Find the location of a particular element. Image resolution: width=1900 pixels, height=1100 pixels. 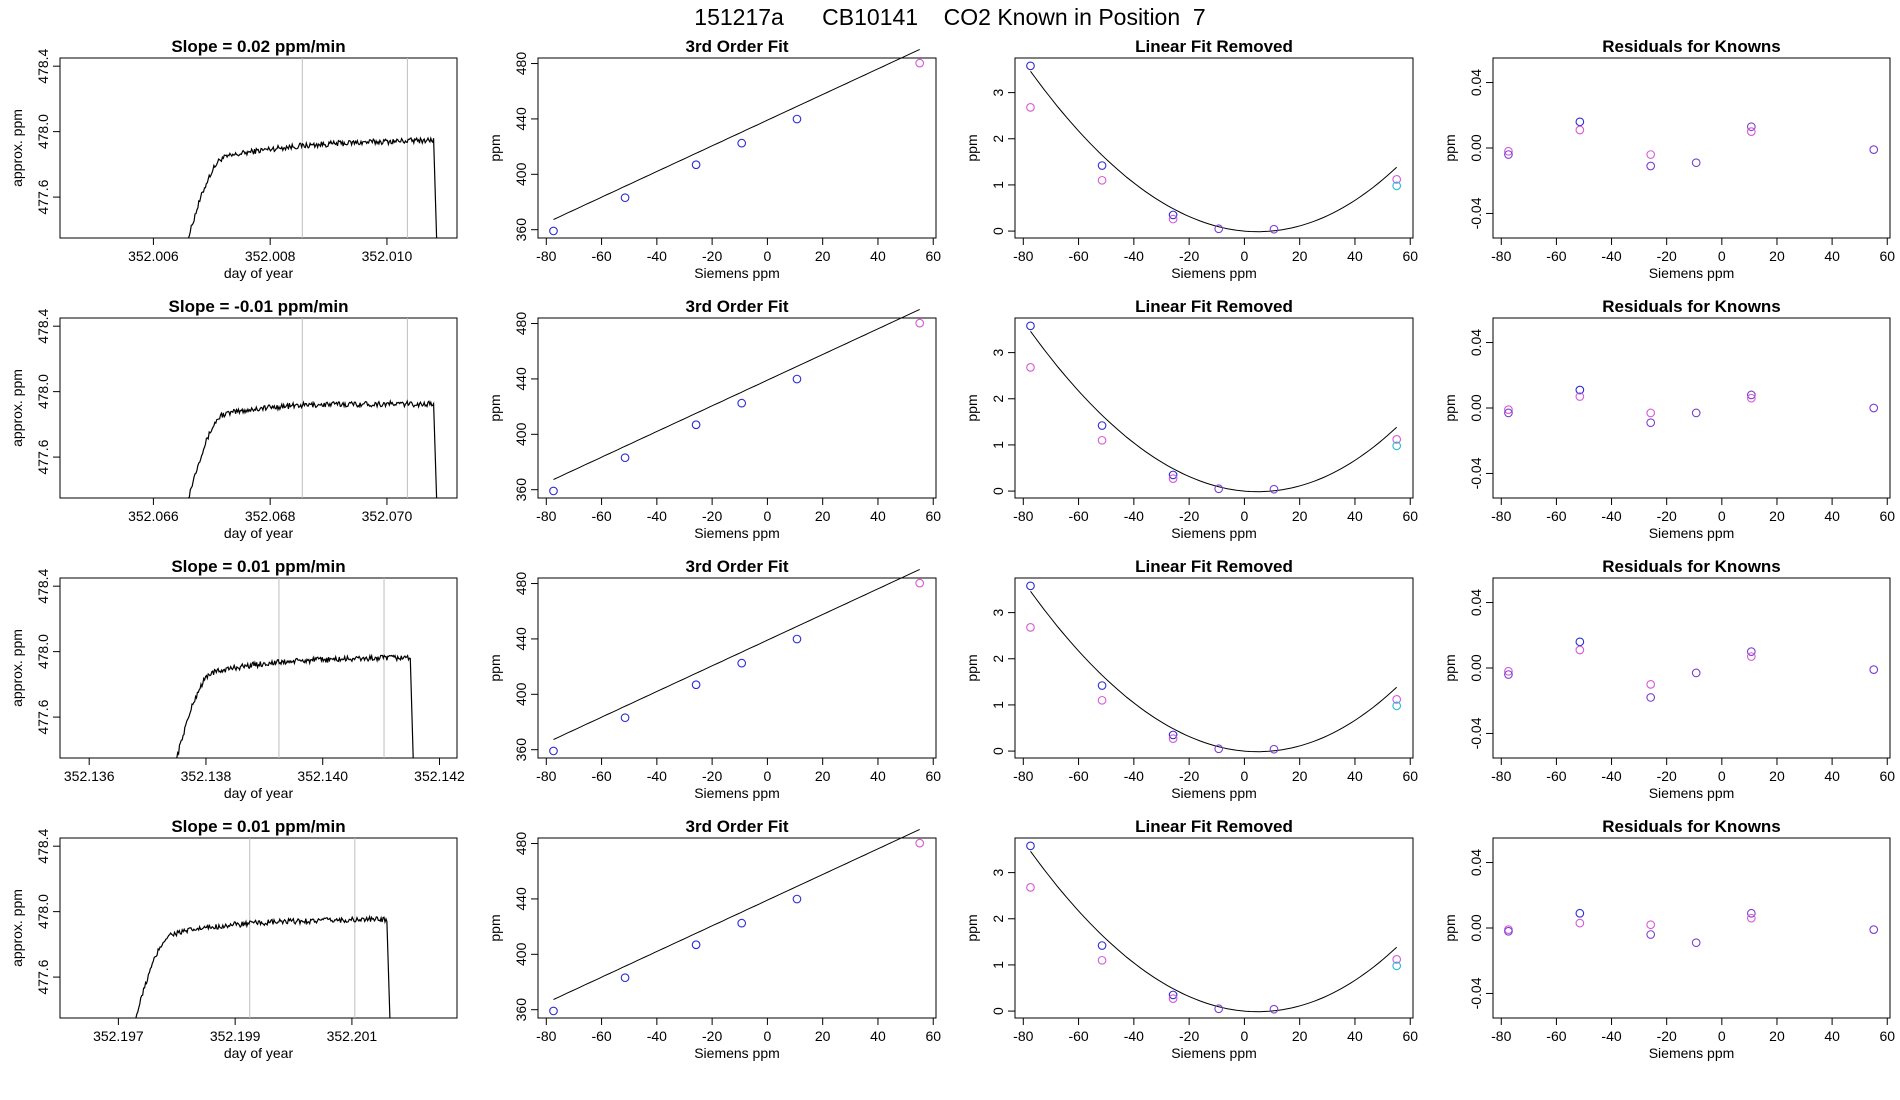

y-tick-label-r1c1: 480 is located at coordinates (521, 324).